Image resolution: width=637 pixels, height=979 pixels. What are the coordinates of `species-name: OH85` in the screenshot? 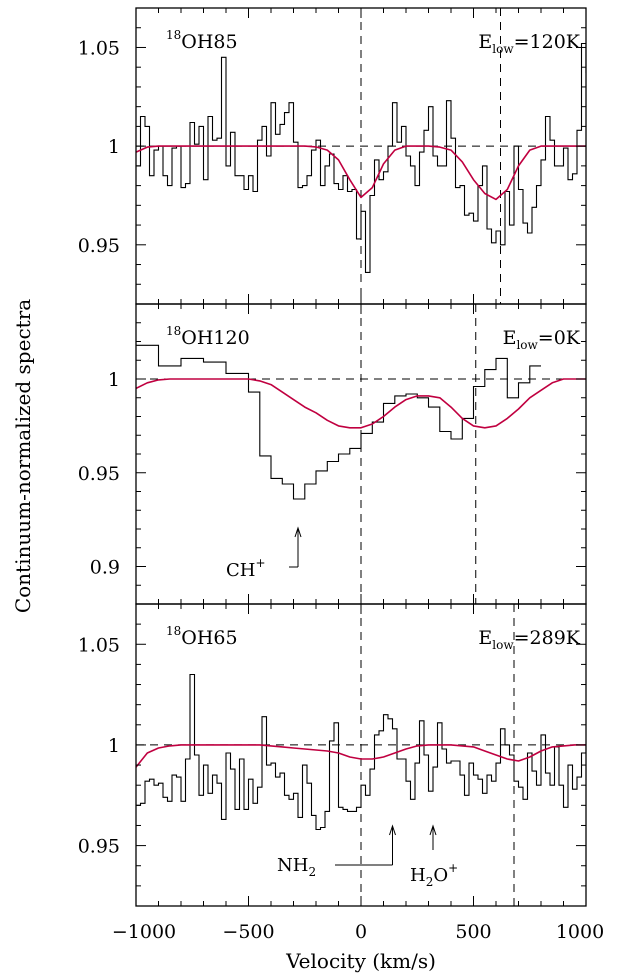 It's located at (209, 42).